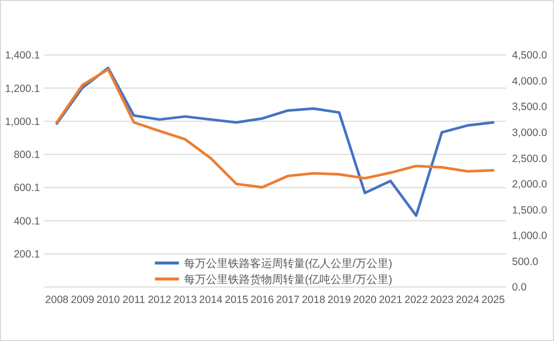  What do you see at coordinates (211, 300) in the screenshot?
I see `x-tick-label: 2014` at bounding box center [211, 300].